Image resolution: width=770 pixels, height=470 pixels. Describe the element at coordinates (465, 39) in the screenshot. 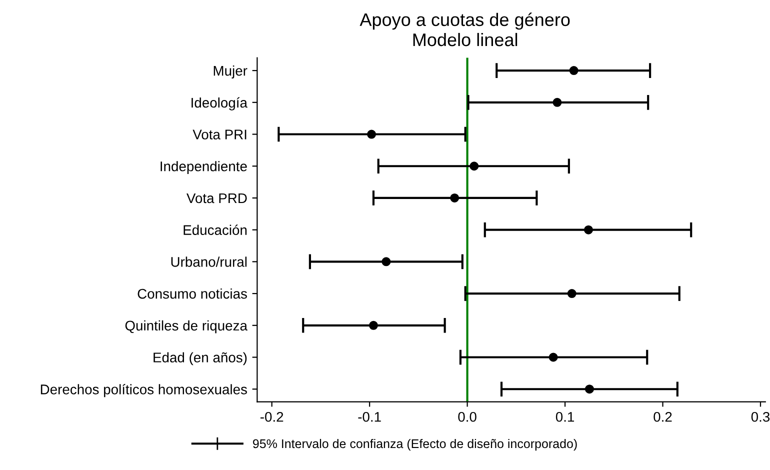

I see `chart-subtitle: Modelo lineal` at that location.